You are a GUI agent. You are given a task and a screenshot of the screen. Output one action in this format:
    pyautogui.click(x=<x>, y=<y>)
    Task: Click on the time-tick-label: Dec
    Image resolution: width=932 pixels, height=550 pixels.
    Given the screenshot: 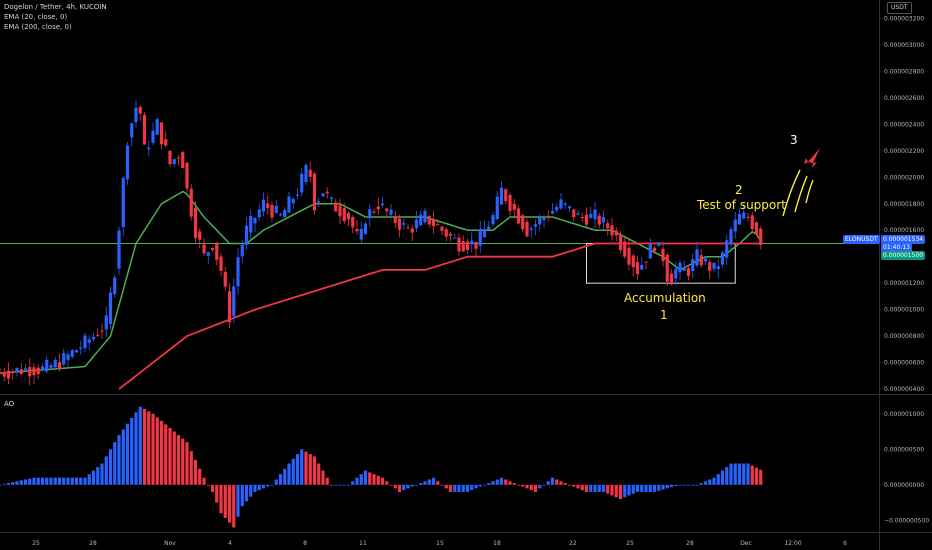 What is the action you would take?
    pyautogui.click(x=746, y=543)
    